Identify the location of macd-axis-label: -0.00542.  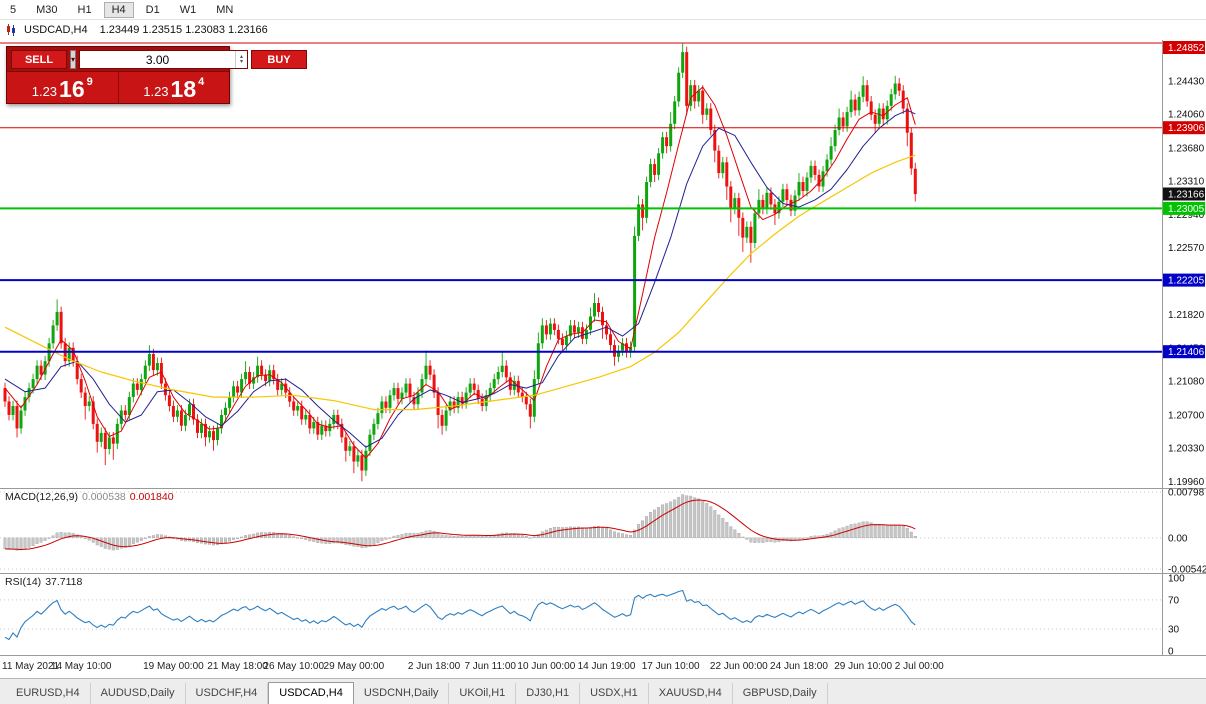
(1187, 570).